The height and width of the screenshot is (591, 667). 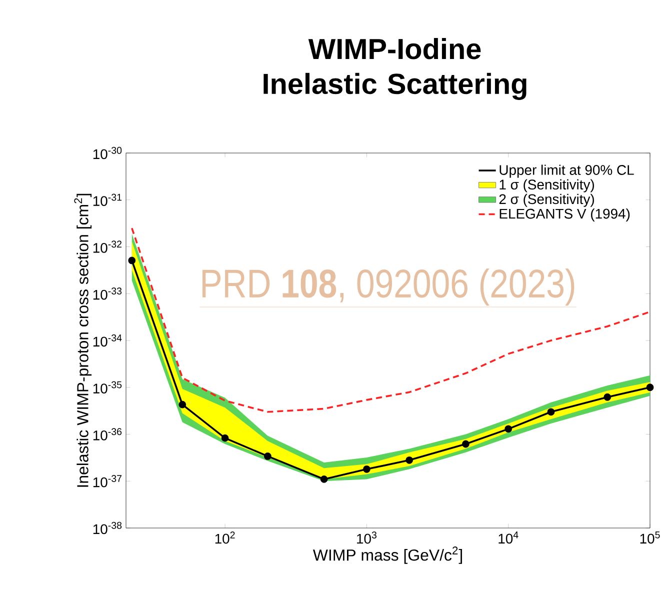 I want to click on x-tick-label: 10$^{5}$, so click(x=650, y=538).